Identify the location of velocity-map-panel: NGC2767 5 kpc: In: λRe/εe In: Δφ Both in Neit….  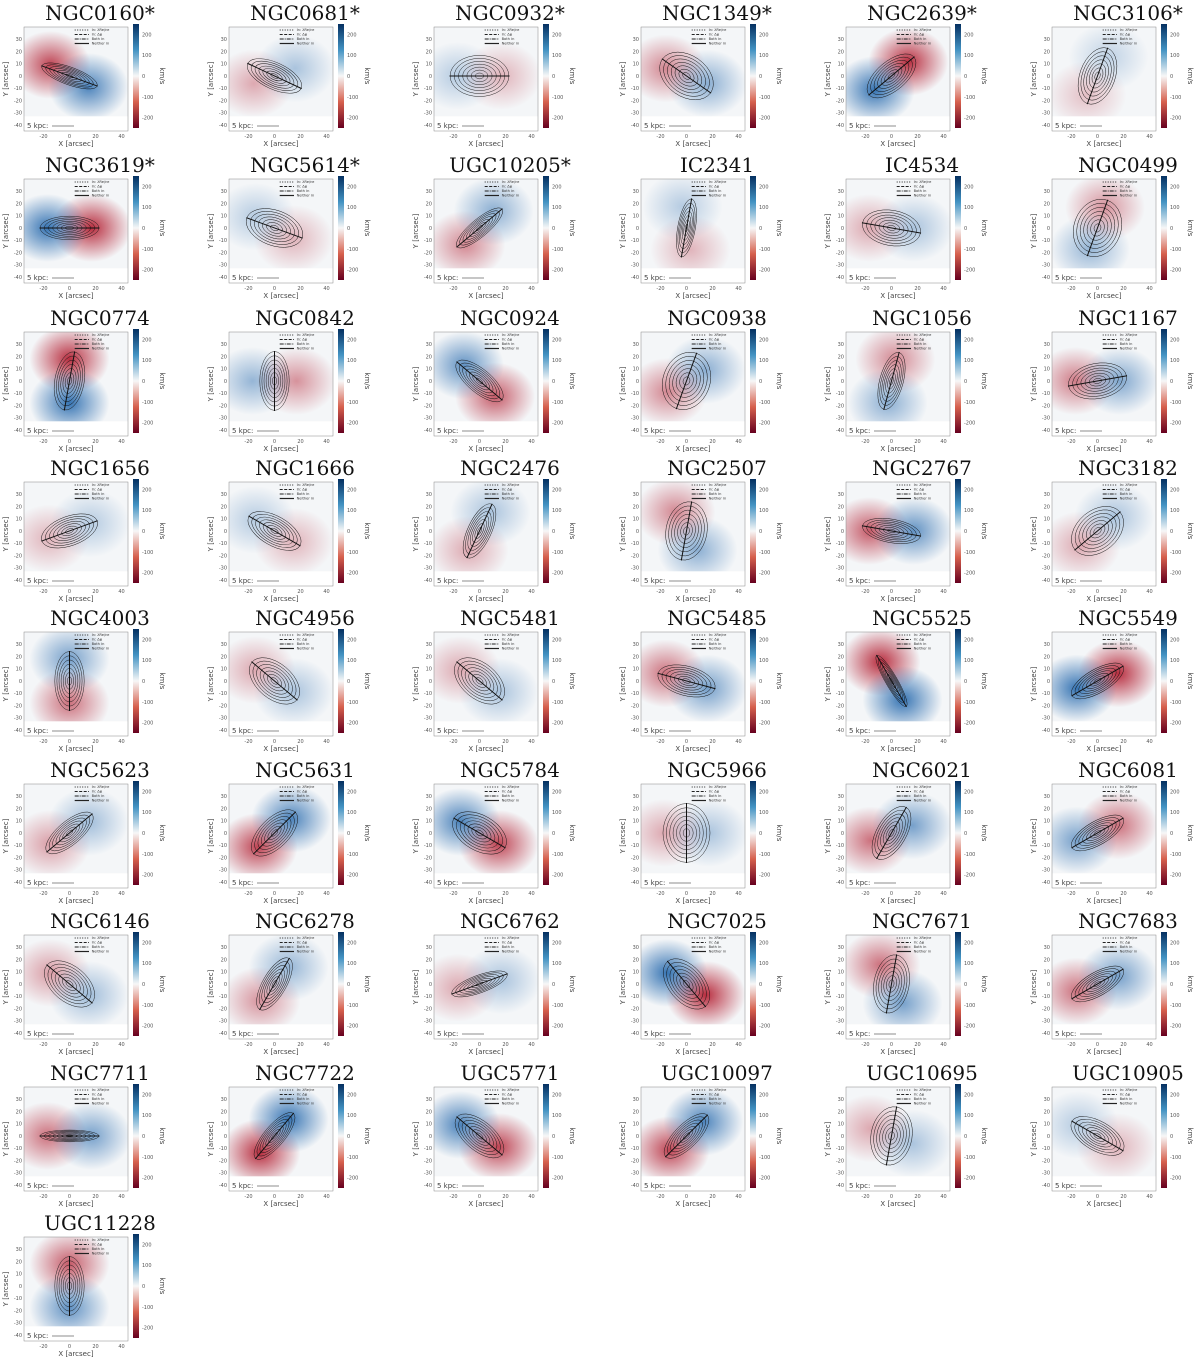
(922, 531).